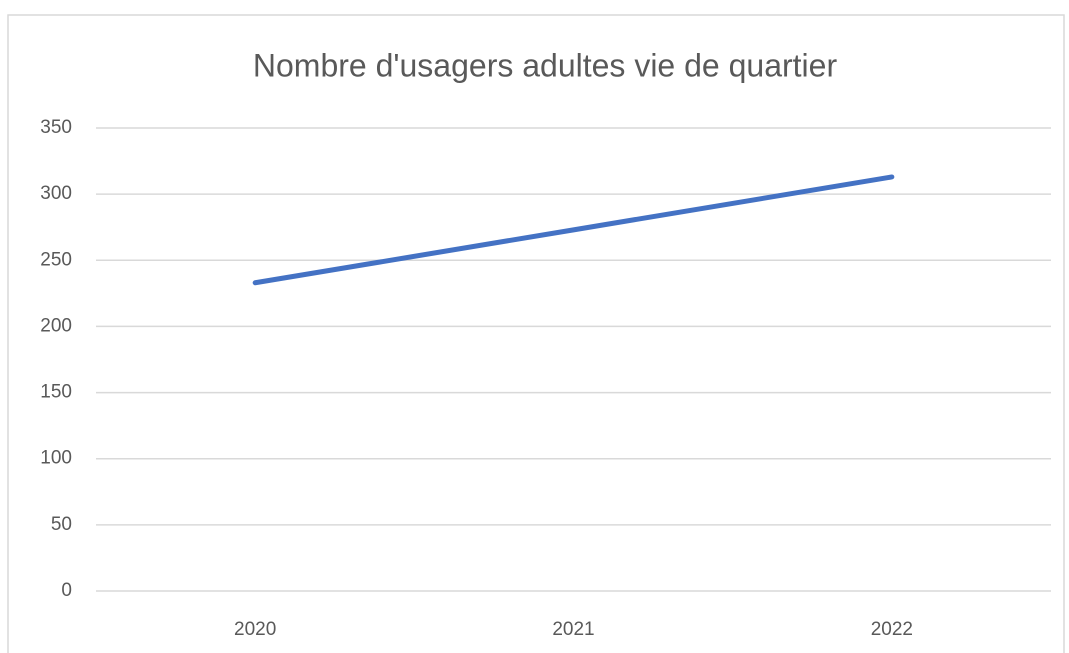 The image size is (1069, 653). Describe the element at coordinates (545, 65) in the screenshot. I see `chart-title: Nombre d'usagers adultes vie de quartier` at that location.